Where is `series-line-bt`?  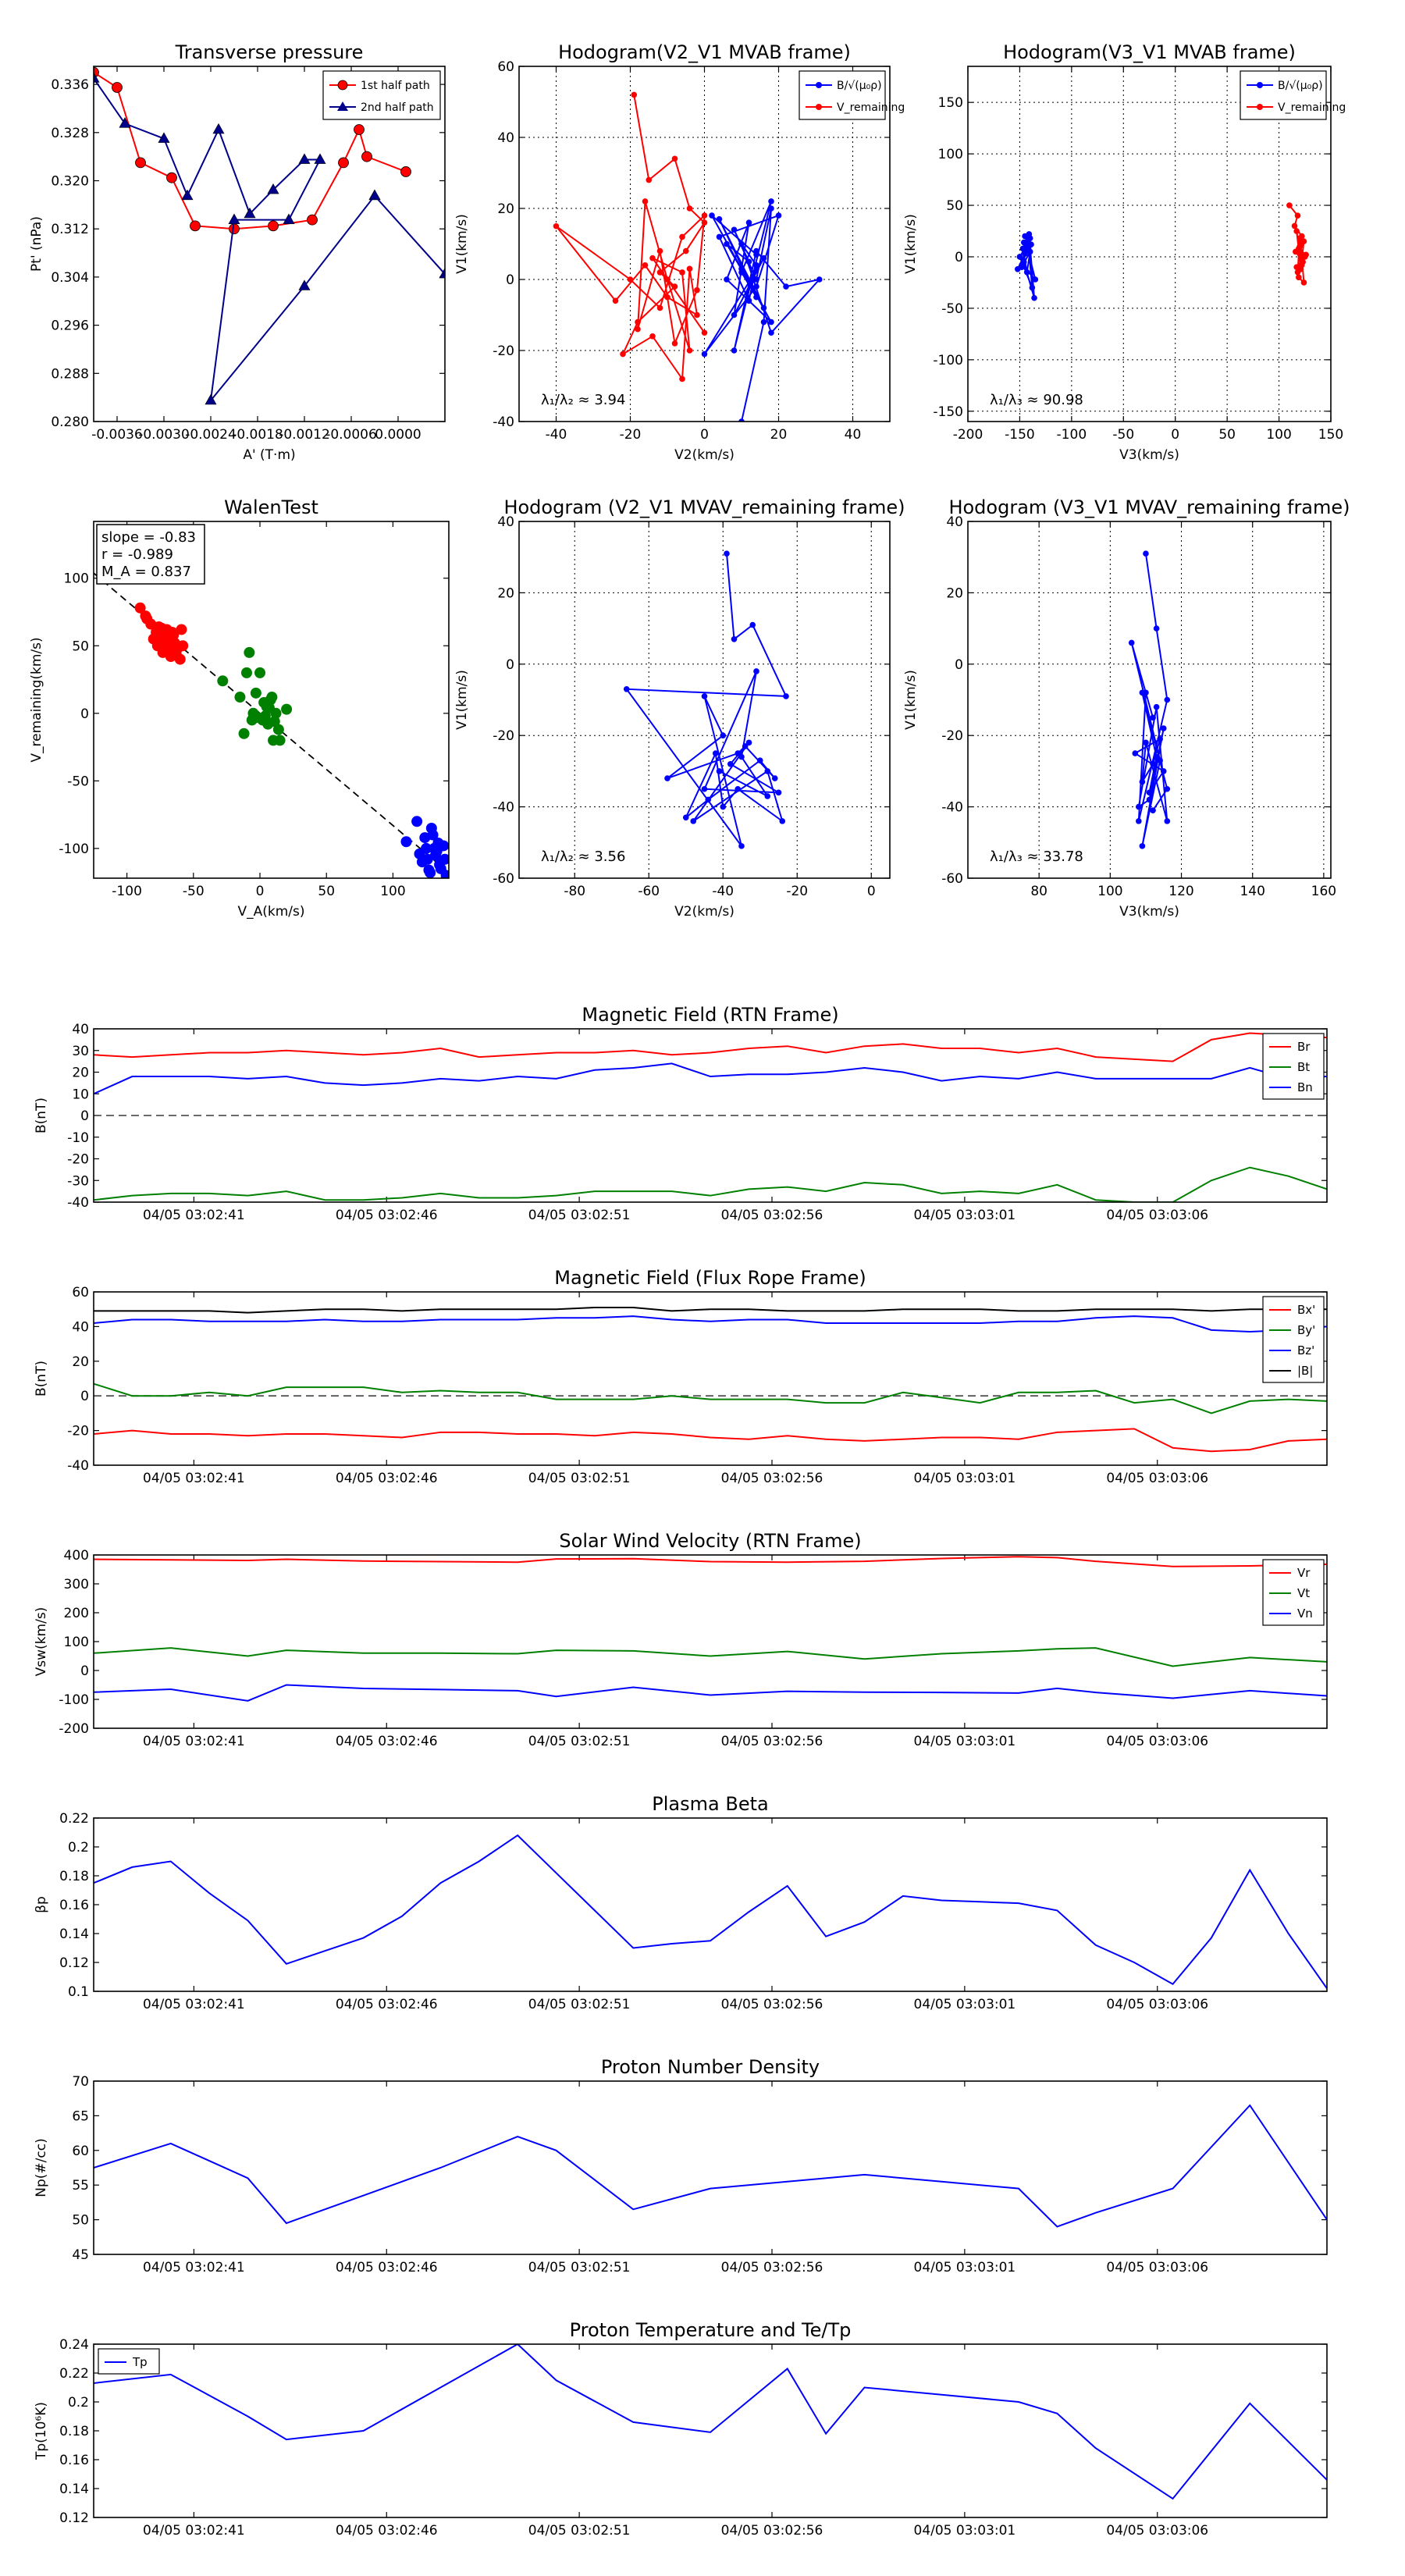 series-line-bt is located at coordinates (711, 1184).